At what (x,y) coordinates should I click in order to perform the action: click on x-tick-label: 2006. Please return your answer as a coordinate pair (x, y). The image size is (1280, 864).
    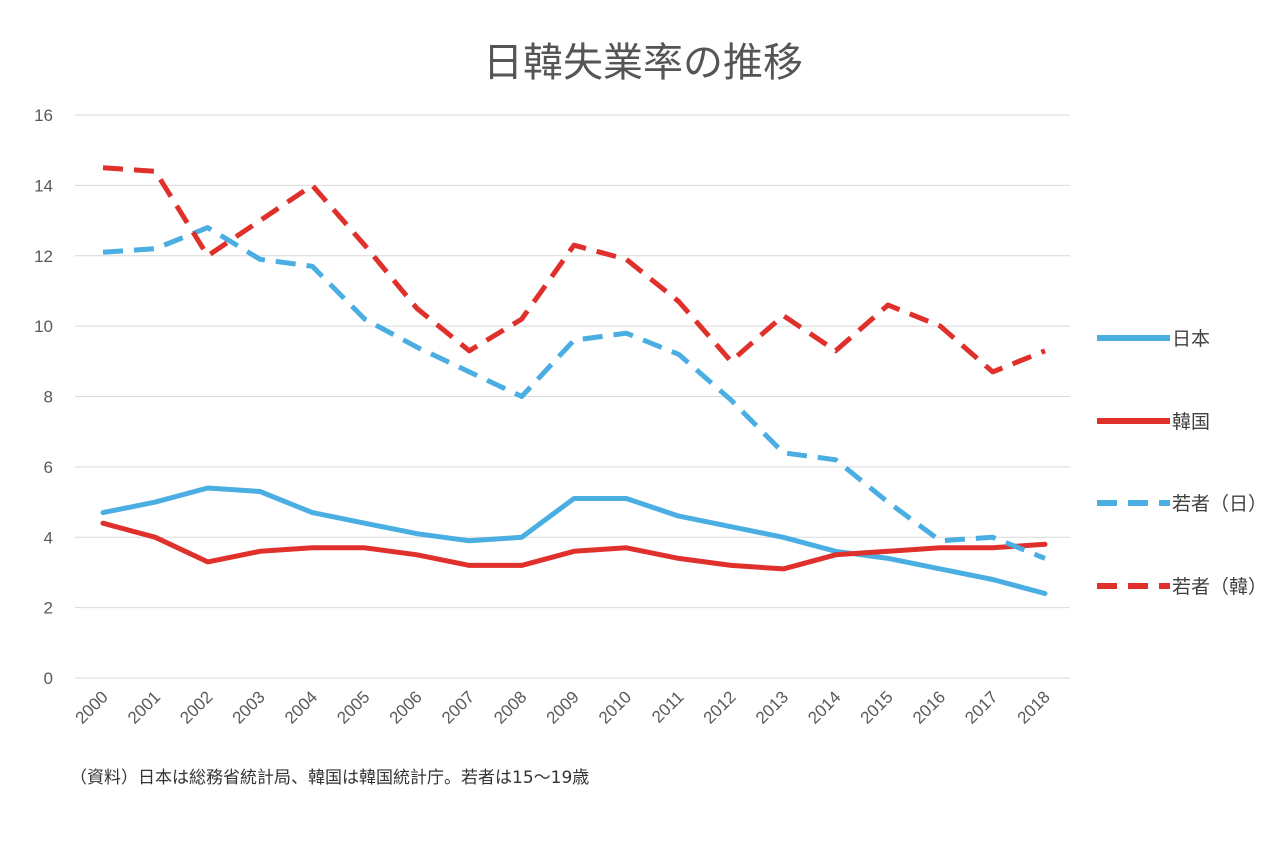
    Looking at the image, I should click on (406, 707).